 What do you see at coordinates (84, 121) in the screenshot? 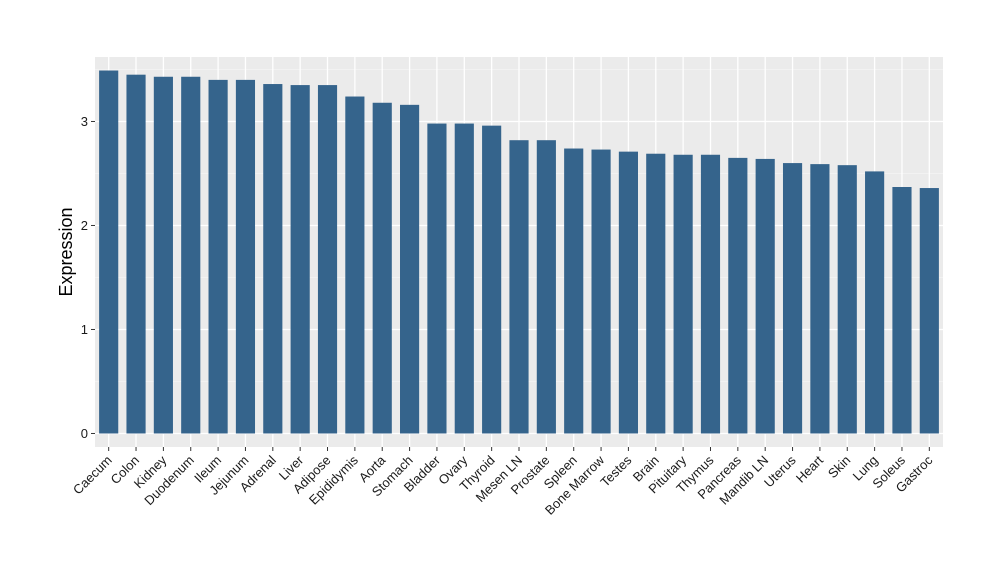
I see `y-tick-label: 3` at bounding box center [84, 121].